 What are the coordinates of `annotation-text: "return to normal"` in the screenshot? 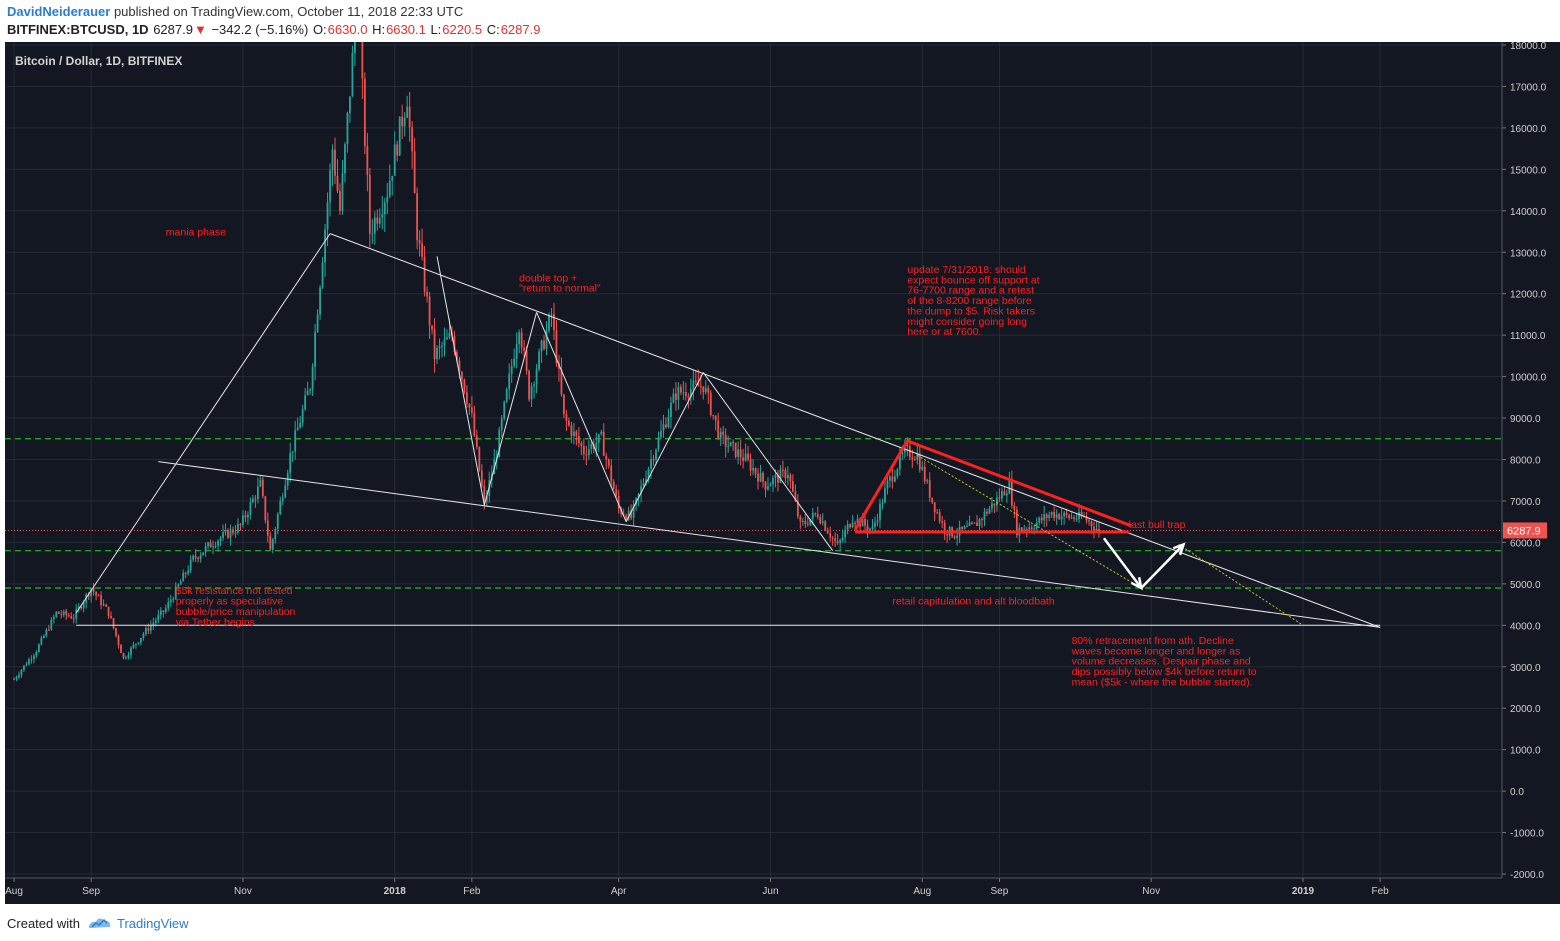 It's located at (560, 289).